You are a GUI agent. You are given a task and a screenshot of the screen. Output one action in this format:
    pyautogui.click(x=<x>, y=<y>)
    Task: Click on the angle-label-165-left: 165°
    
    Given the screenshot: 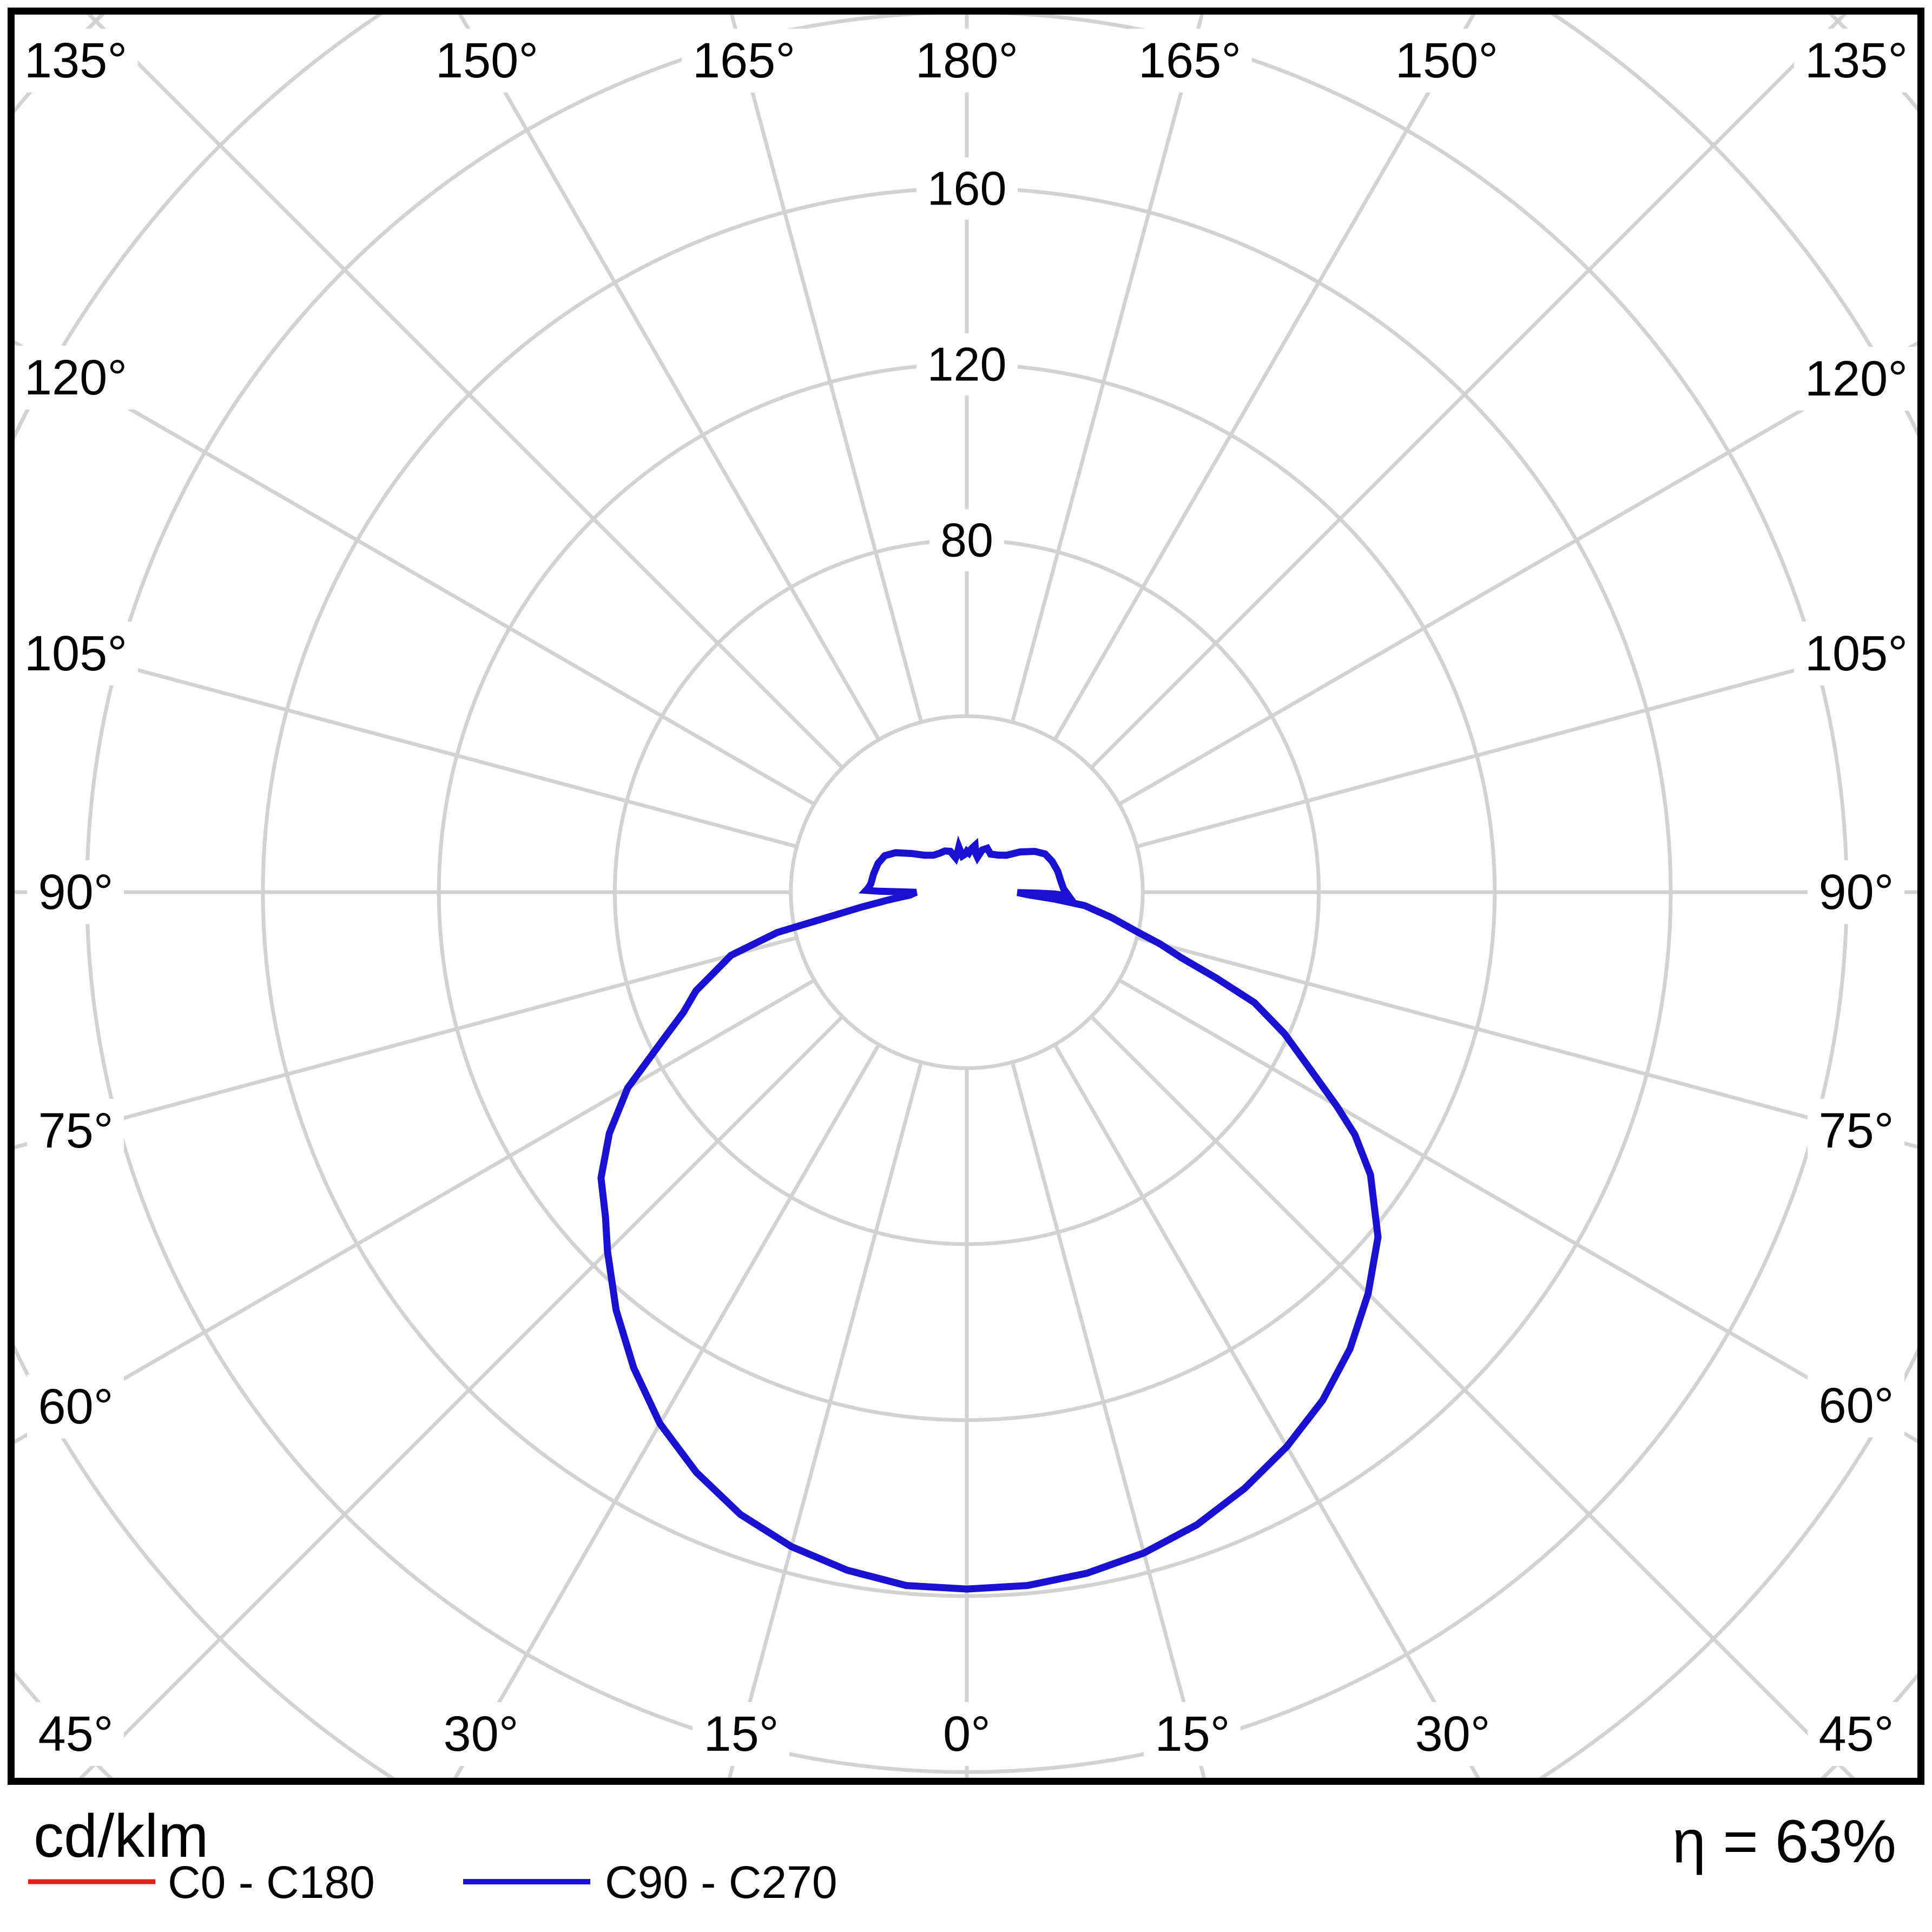 What is the action you would take?
    pyautogui.click(x=744, y=61)
    